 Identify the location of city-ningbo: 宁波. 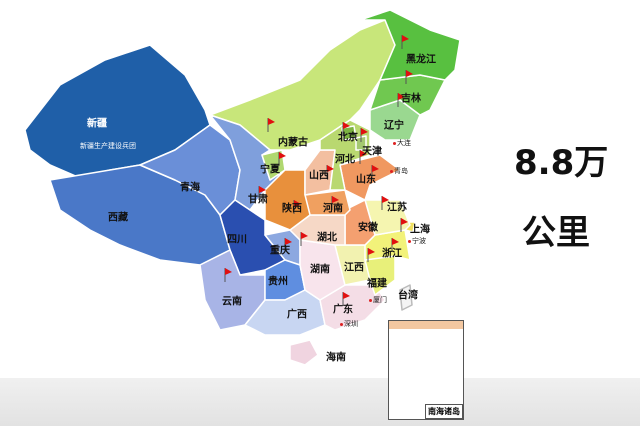
(417, 241).